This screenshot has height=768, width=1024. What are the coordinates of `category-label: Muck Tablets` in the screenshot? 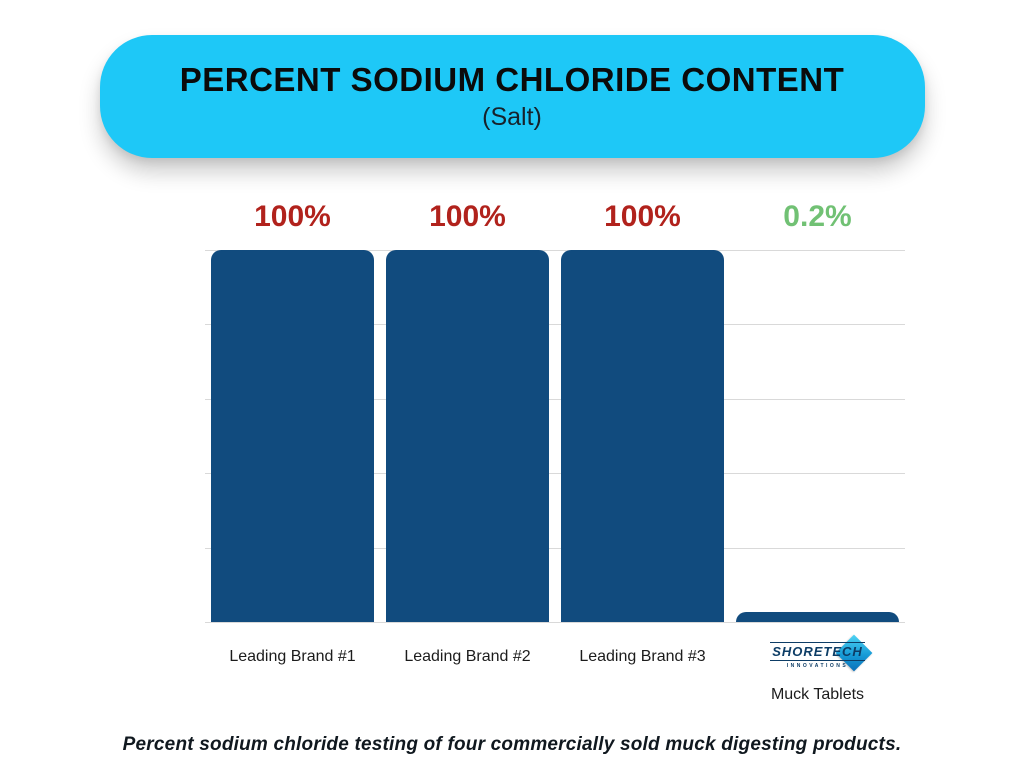 It's located at (817, 694).